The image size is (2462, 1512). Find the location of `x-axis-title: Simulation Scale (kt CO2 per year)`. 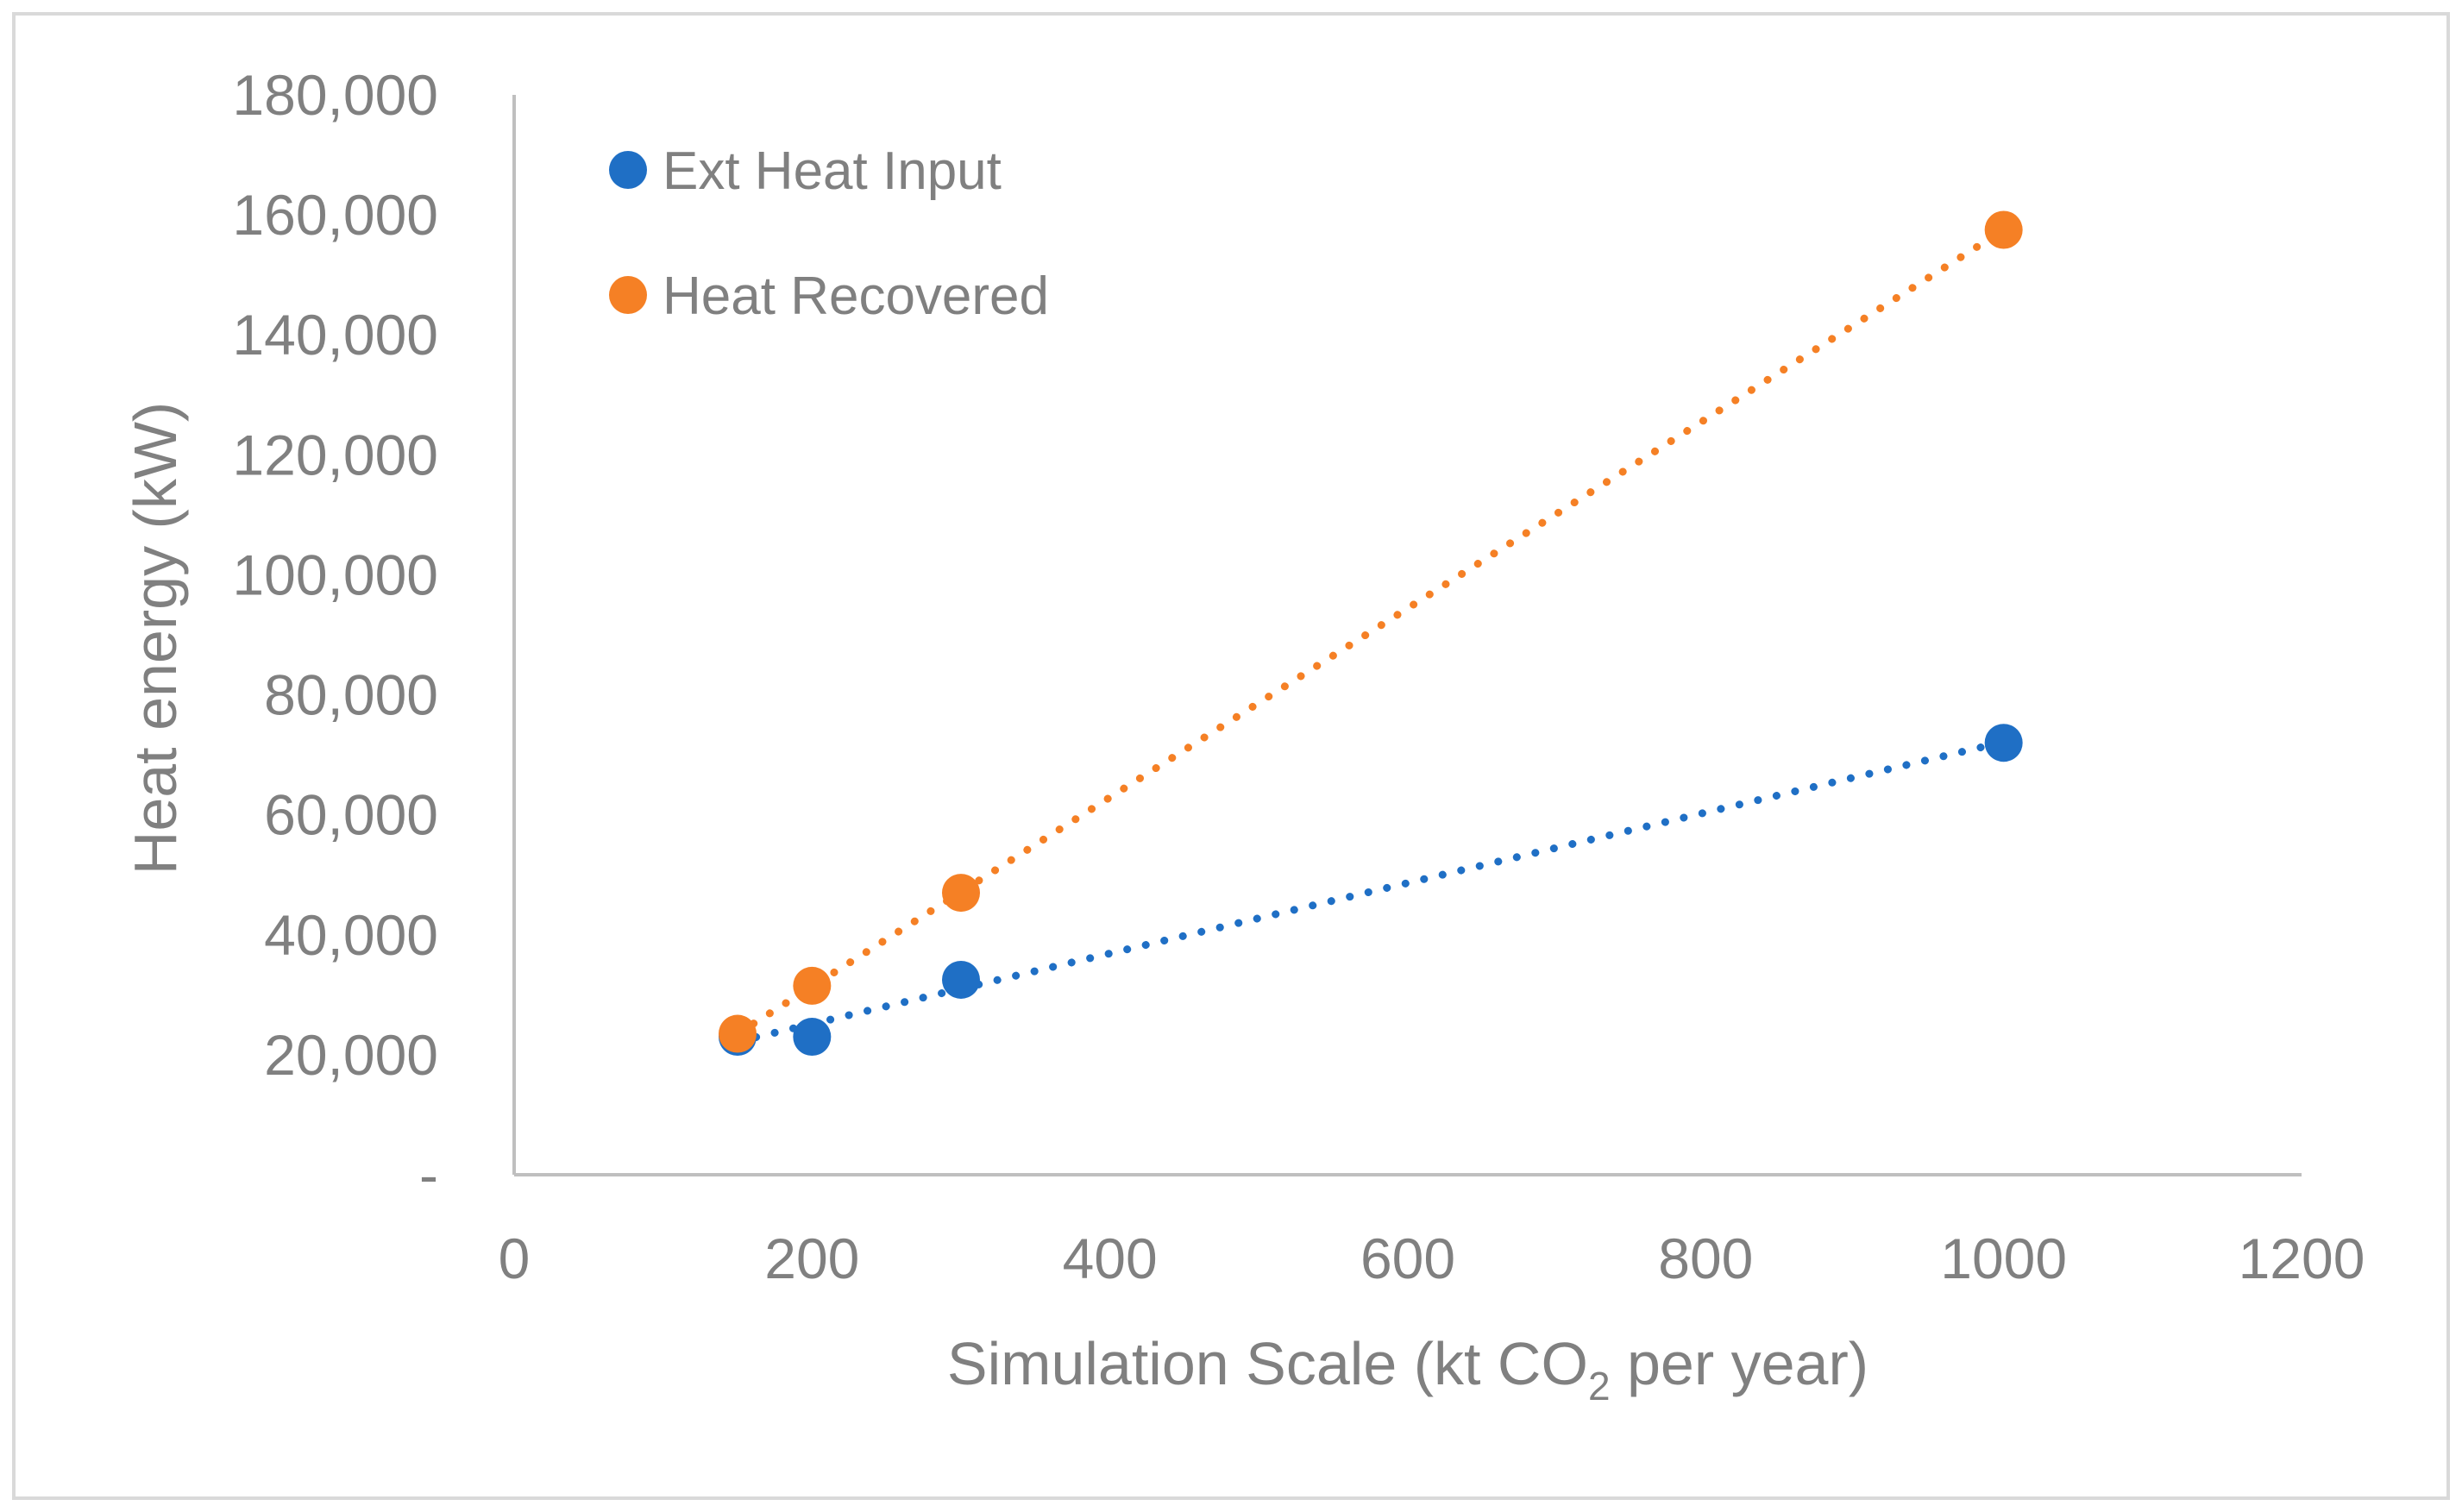

x-axis-title: Simulation Scale (kt CO2 per year) is located at coordinates (1407, 1369).